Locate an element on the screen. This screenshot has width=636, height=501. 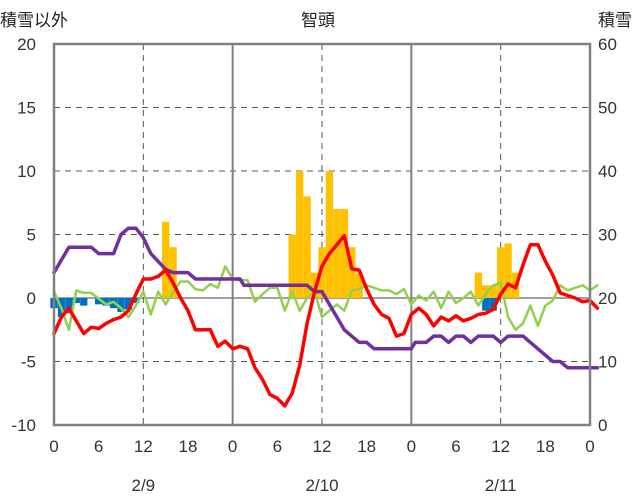
left-tick-label: 5 is located at coordinates (31, 235).